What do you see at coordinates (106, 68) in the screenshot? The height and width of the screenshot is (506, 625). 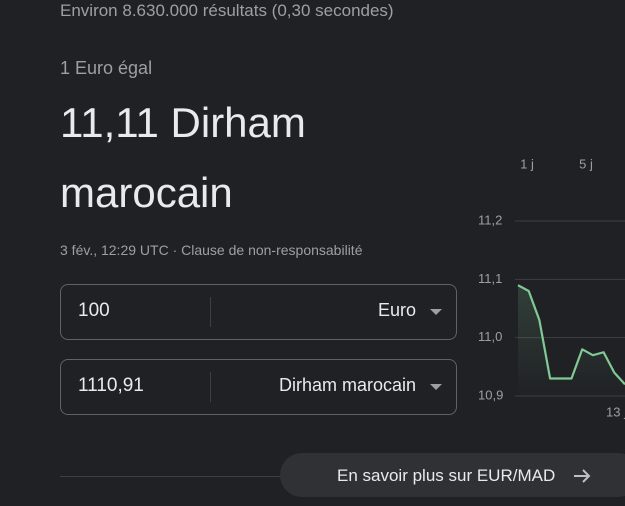 I see `conversion-intro: 1 Euro égal` at bounding box center [106, 68].